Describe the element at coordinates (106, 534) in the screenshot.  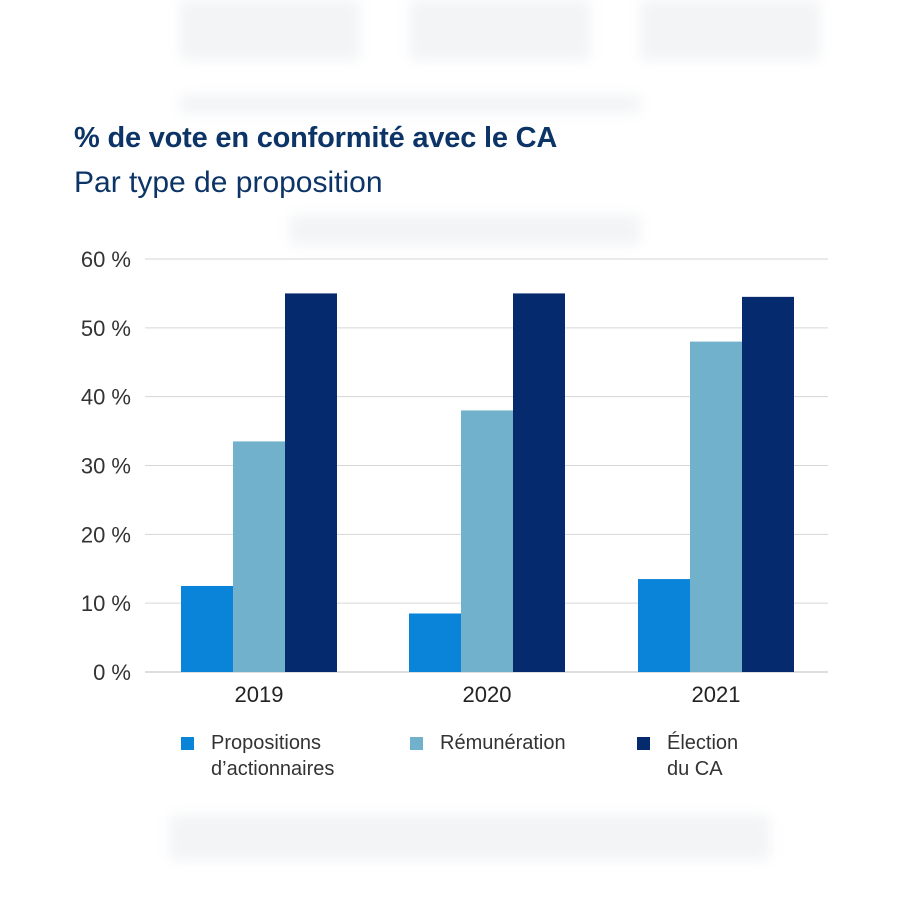
I see `y-tick-label: 20 %` at that location.